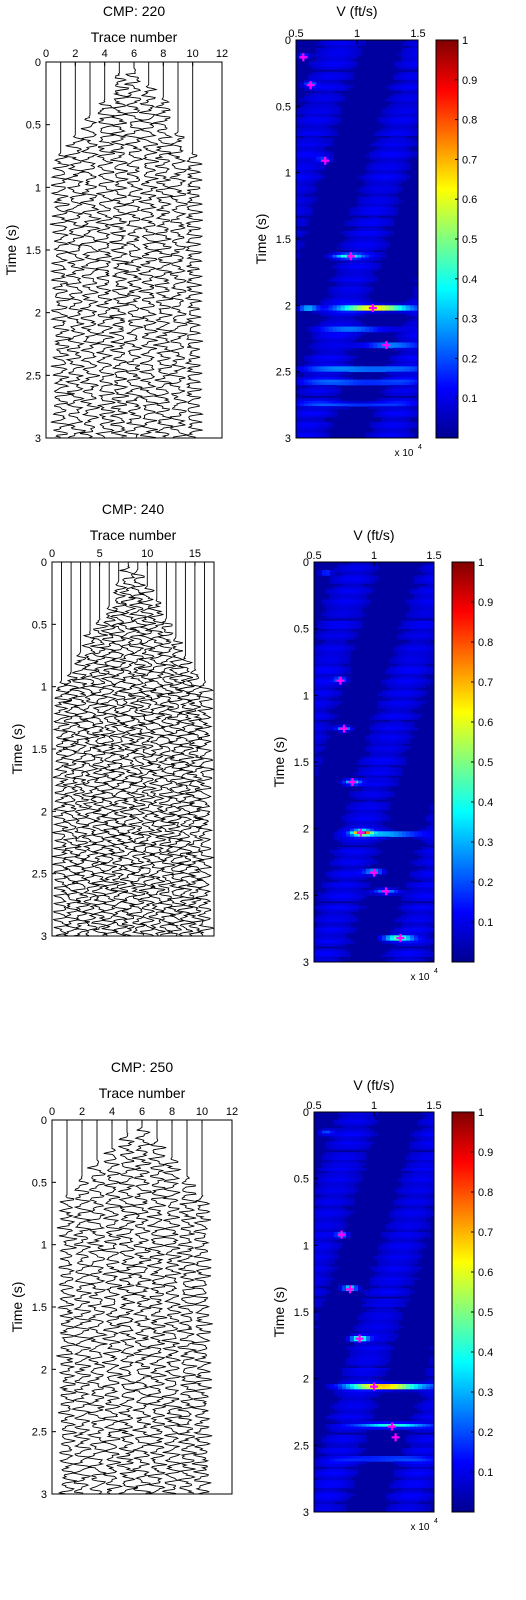 The image size is (526, 1600). What do you see at coordinates (33, 376) in the screenshot?
I see `y-tick-label: 2.5` at bounding box center [33, 376].